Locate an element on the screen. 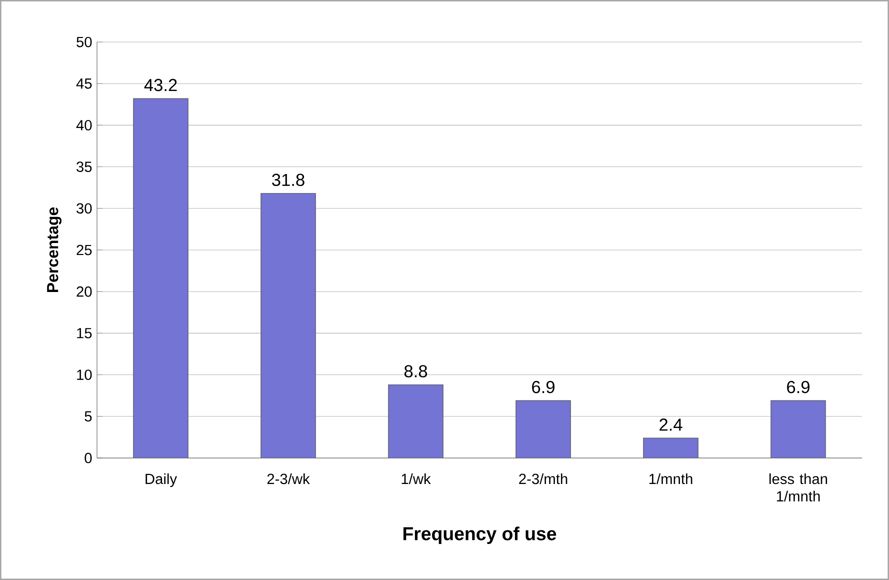 This screenshot has width=889, height=580. y-tick-label: 25 is located at coordinates (84, 250).